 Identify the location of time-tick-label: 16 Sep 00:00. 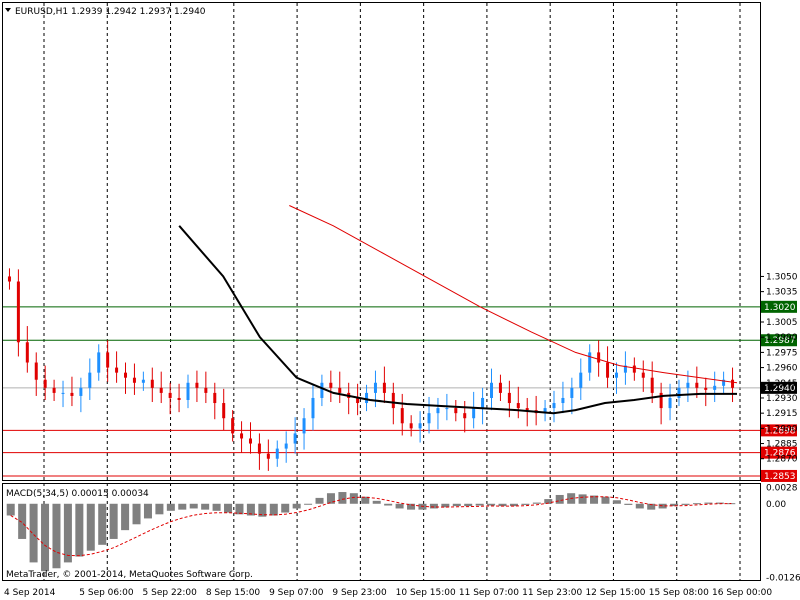
(742, 593).